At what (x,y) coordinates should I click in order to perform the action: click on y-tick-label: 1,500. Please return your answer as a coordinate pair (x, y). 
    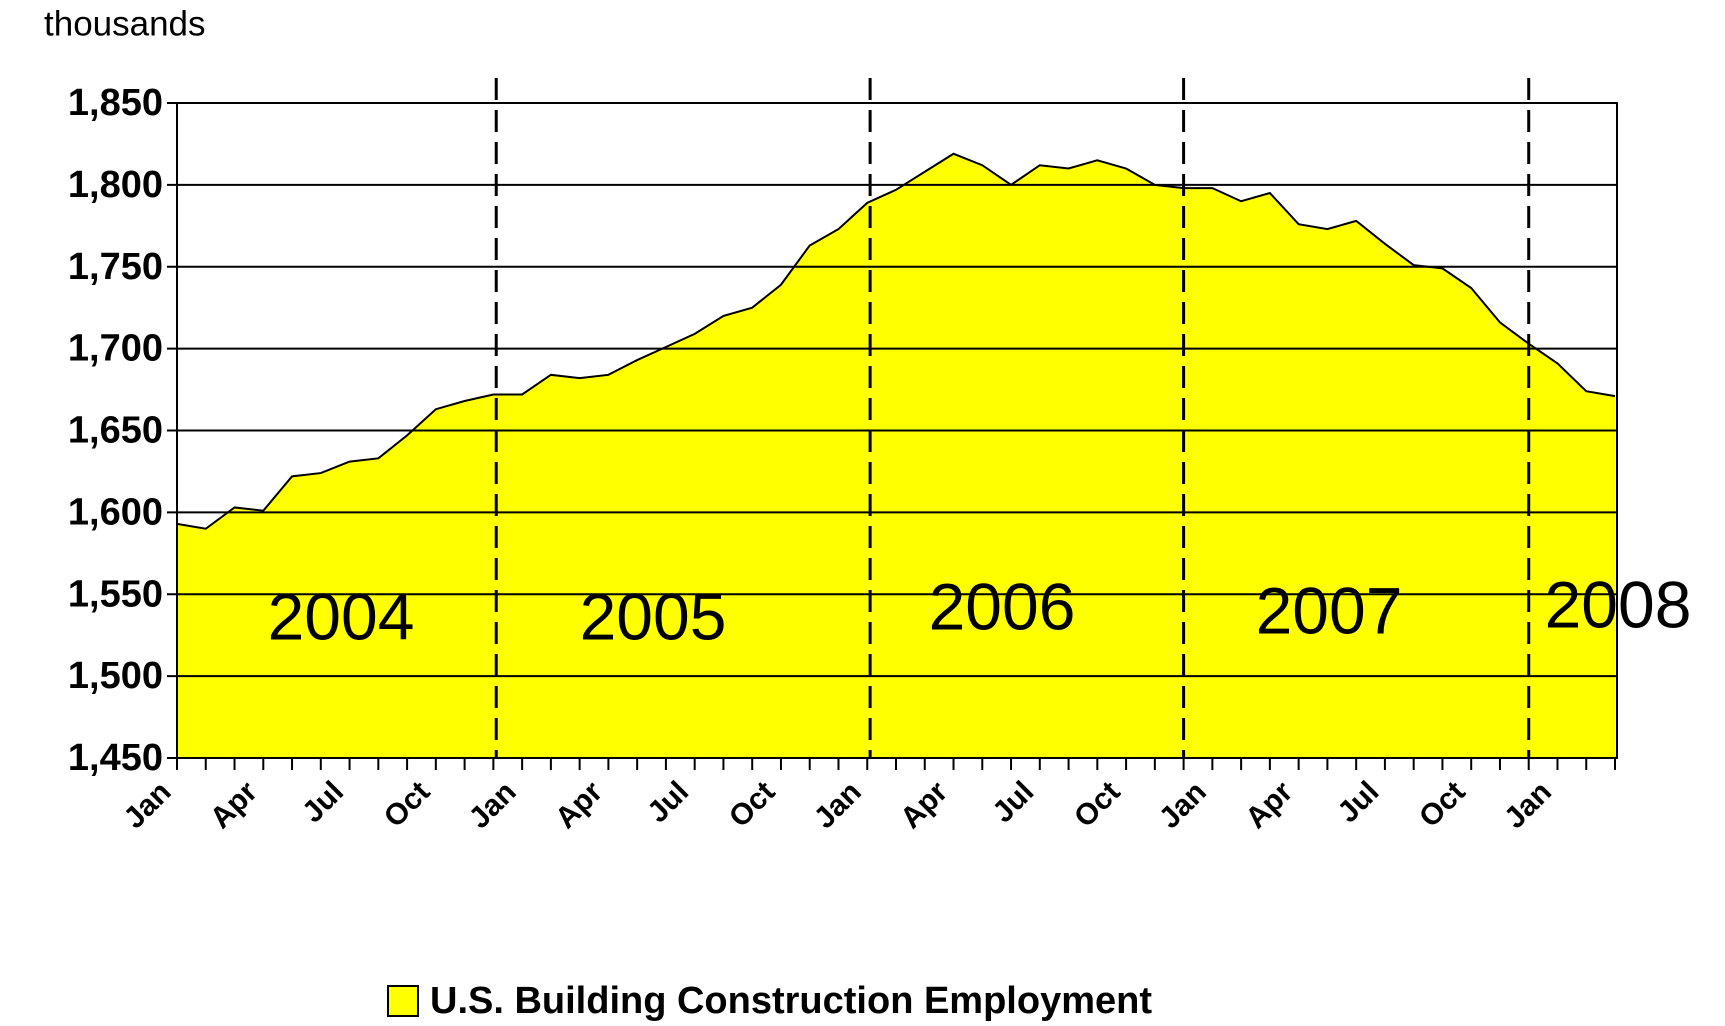
    Looking at the image, I should click on (115, 676).